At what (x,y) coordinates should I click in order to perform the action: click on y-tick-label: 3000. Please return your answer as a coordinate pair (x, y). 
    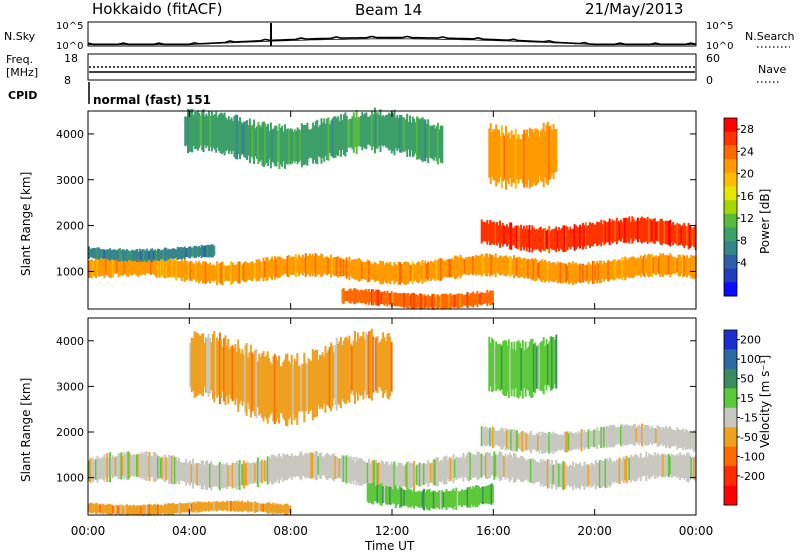
    Looking at the image, I should click on (70, 180).